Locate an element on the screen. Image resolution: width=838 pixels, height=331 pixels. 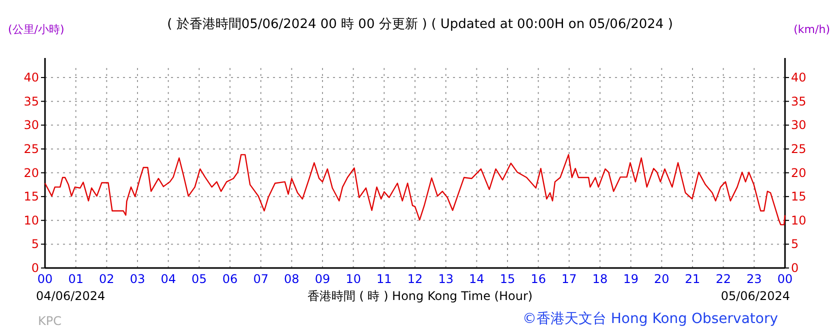
y2-tick-label: 20 is located at coordinates (798, 173).